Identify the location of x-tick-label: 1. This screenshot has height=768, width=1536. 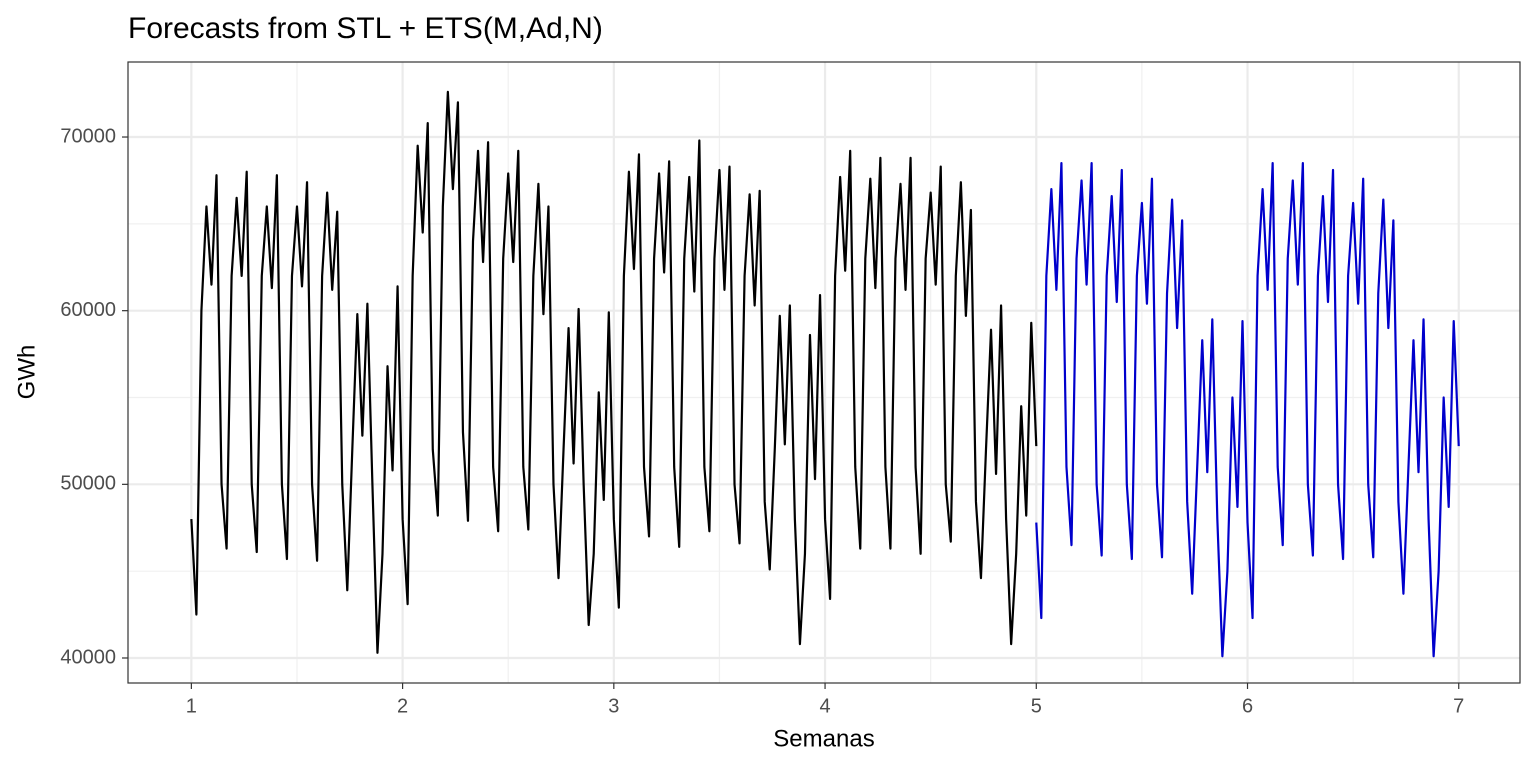
(191, 706).